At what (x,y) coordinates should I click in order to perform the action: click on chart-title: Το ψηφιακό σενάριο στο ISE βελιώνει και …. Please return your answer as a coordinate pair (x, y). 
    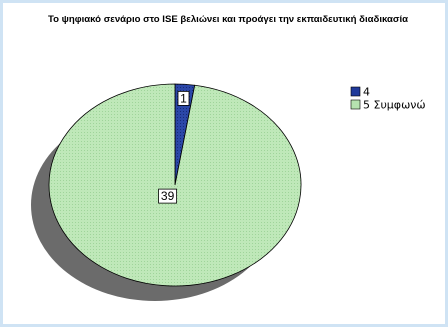
    Looking at the image, I should click on (228, 19).